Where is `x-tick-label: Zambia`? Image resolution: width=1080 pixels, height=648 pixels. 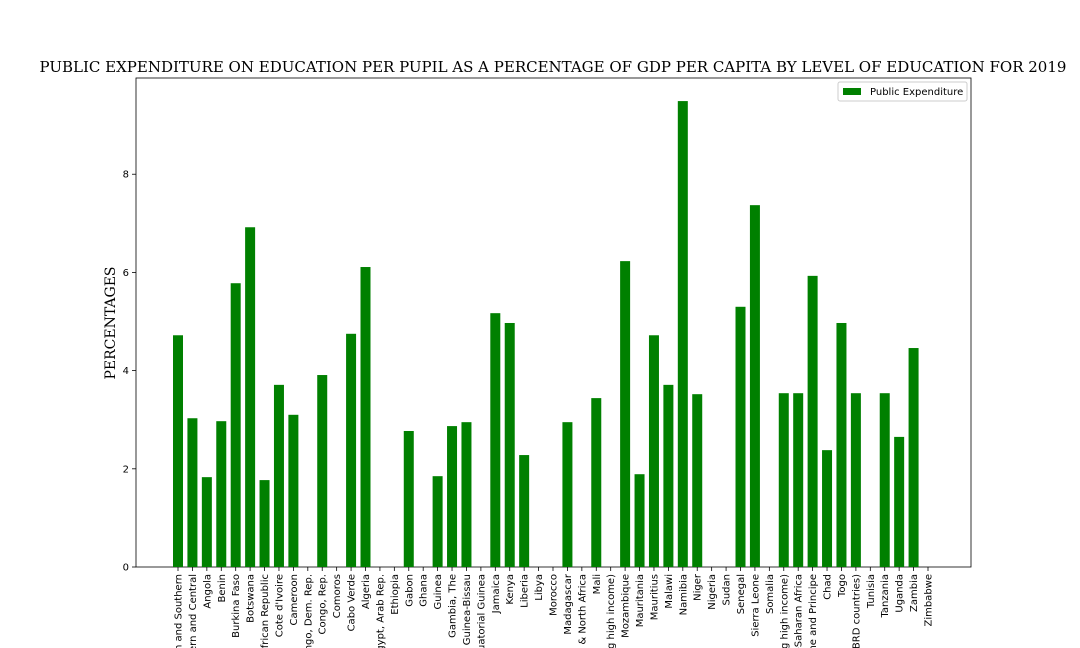 x-tick-label: Zambia is located at coordinates (914, 593).